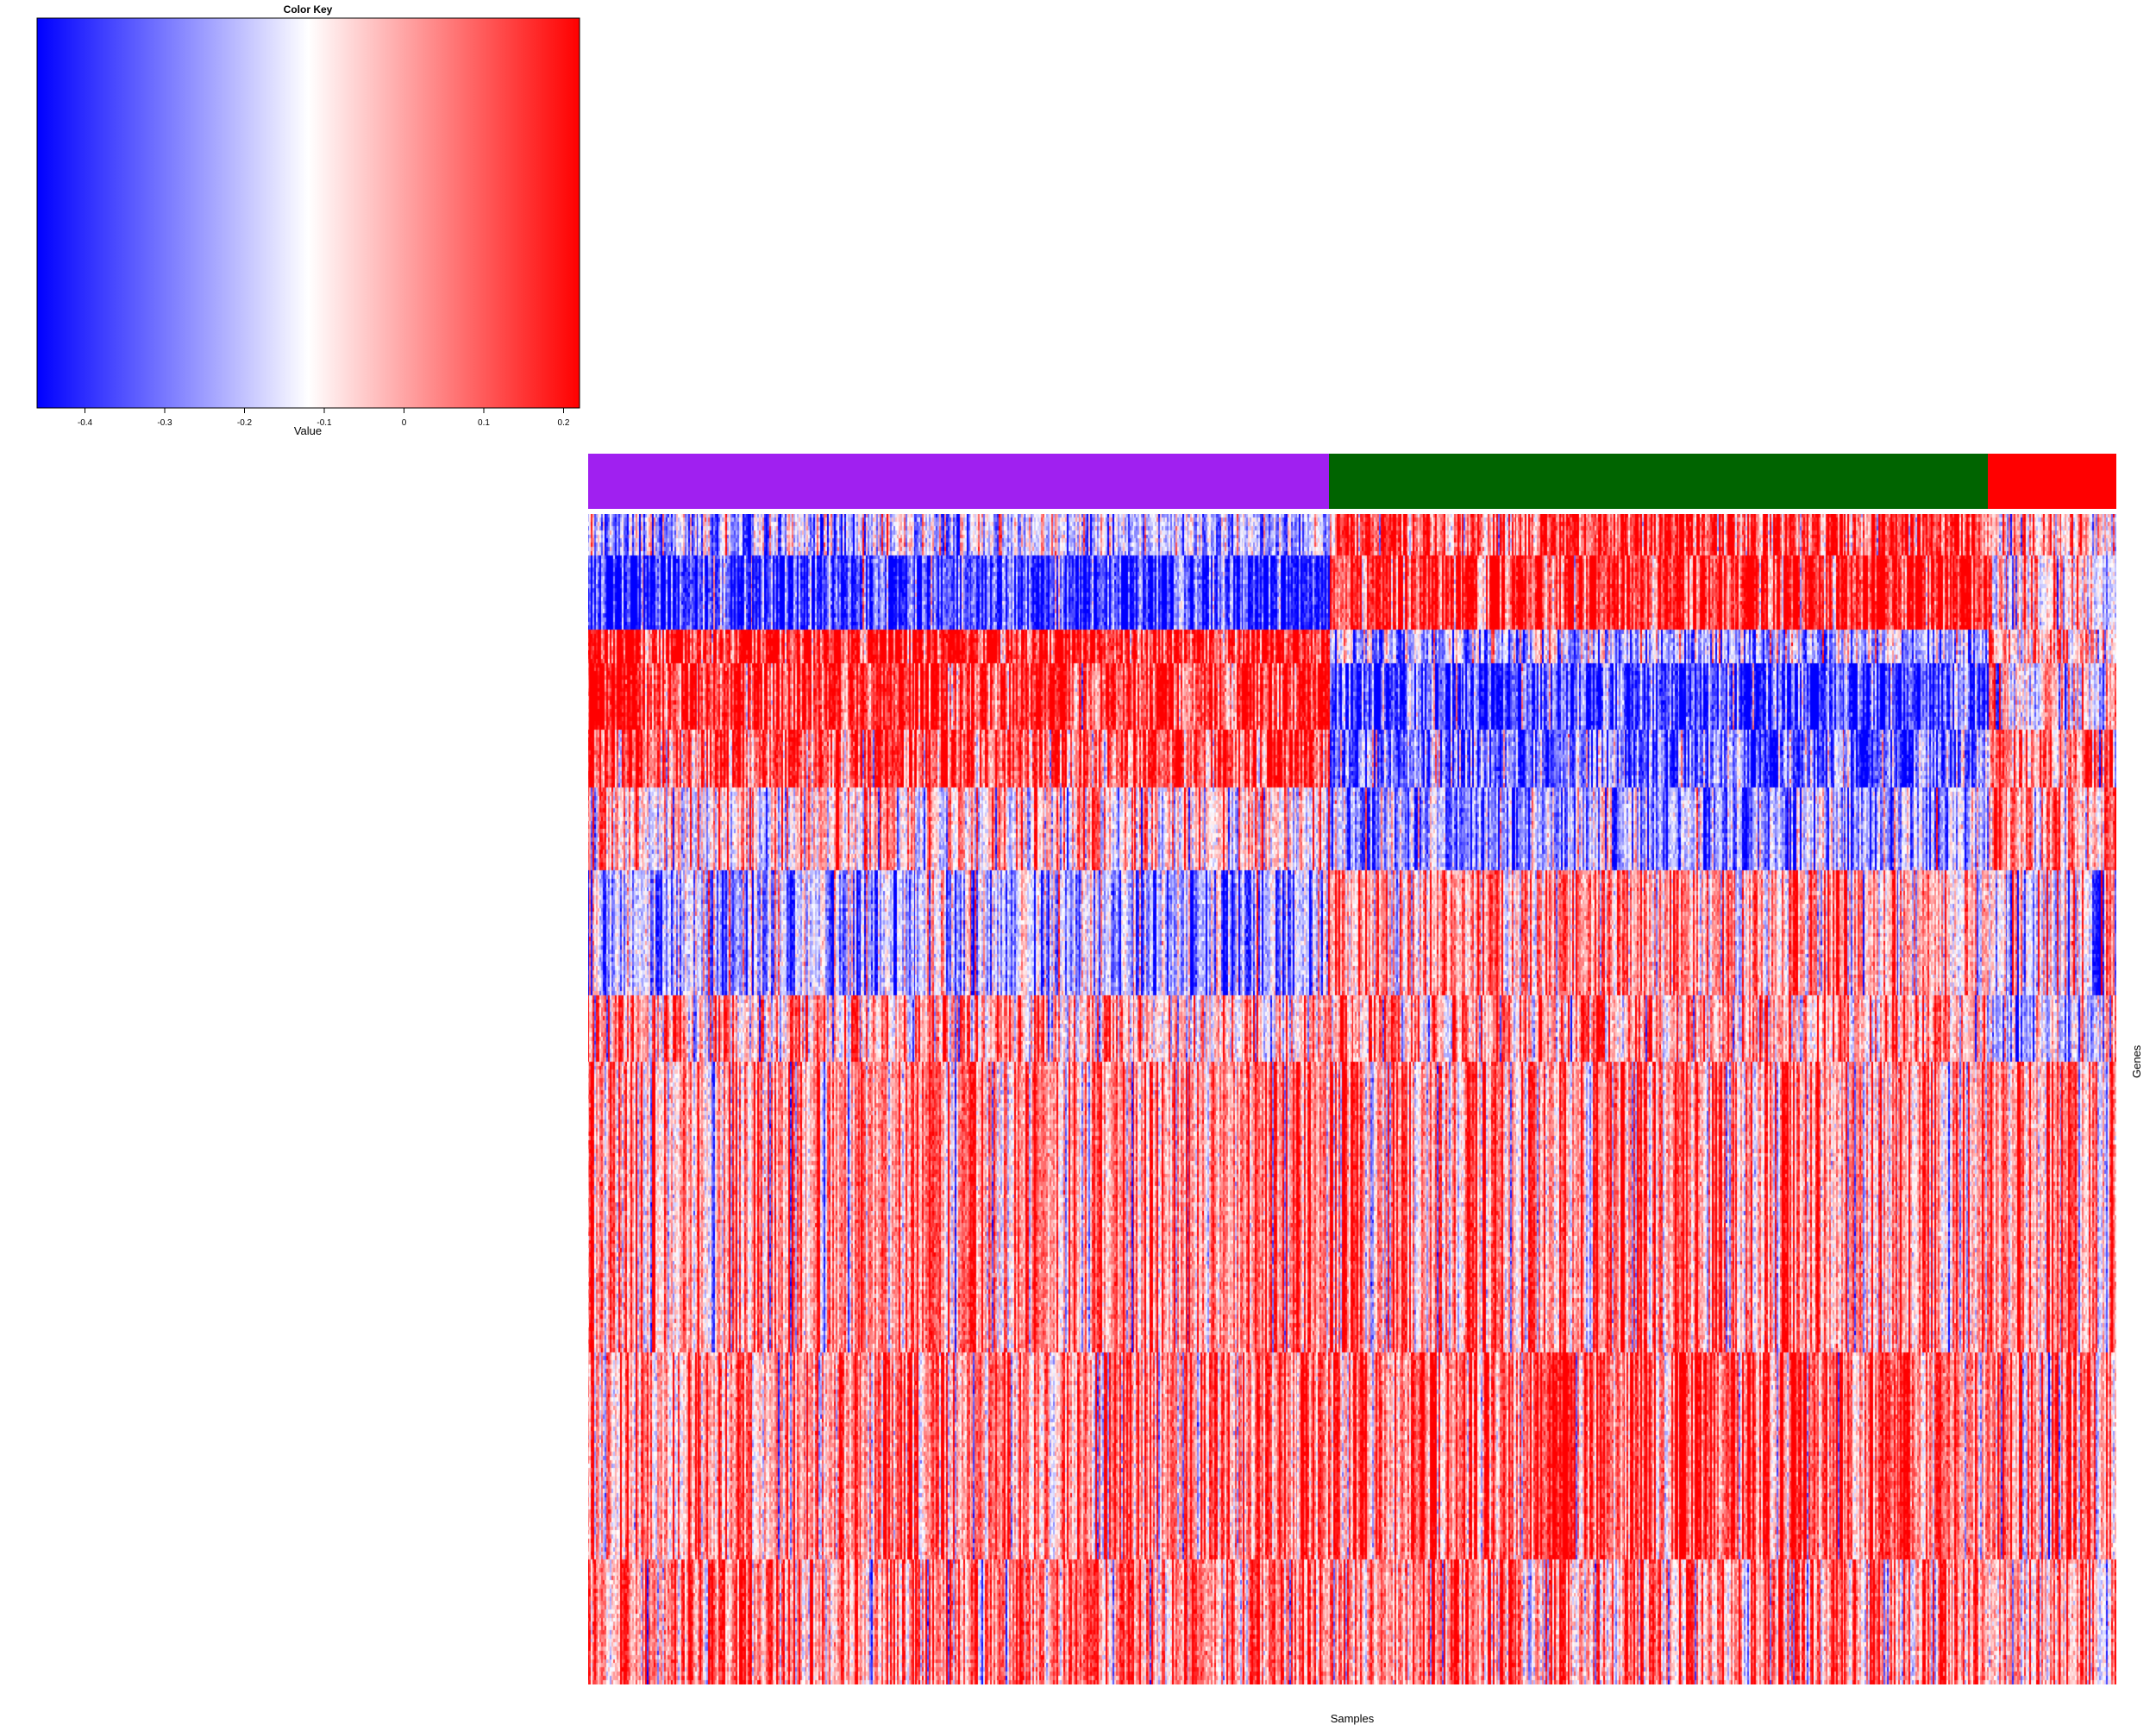  I want to click on color-key: Color Key -0.4 -0.3 -0.2 -0.1 0 0.1 0.2 Value, so click(308, 220).